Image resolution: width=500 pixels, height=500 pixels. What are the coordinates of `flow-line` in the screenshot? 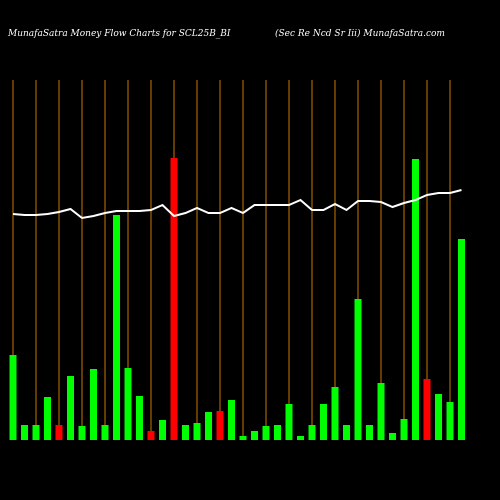 It's located at (237, 204).